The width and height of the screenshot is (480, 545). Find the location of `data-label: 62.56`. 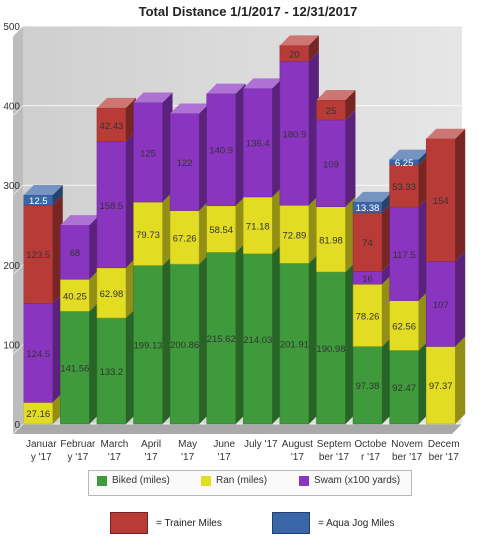

data-label: 62.56 is located at coordinates (404, 326).